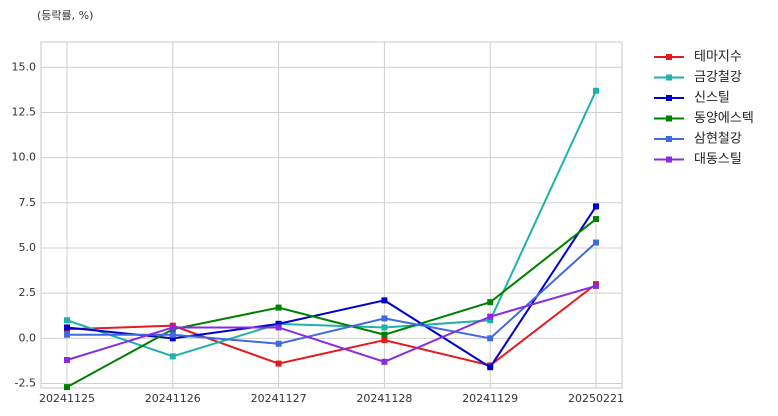  I want to click on y-tick-label: 0.0, so click(28, 337).